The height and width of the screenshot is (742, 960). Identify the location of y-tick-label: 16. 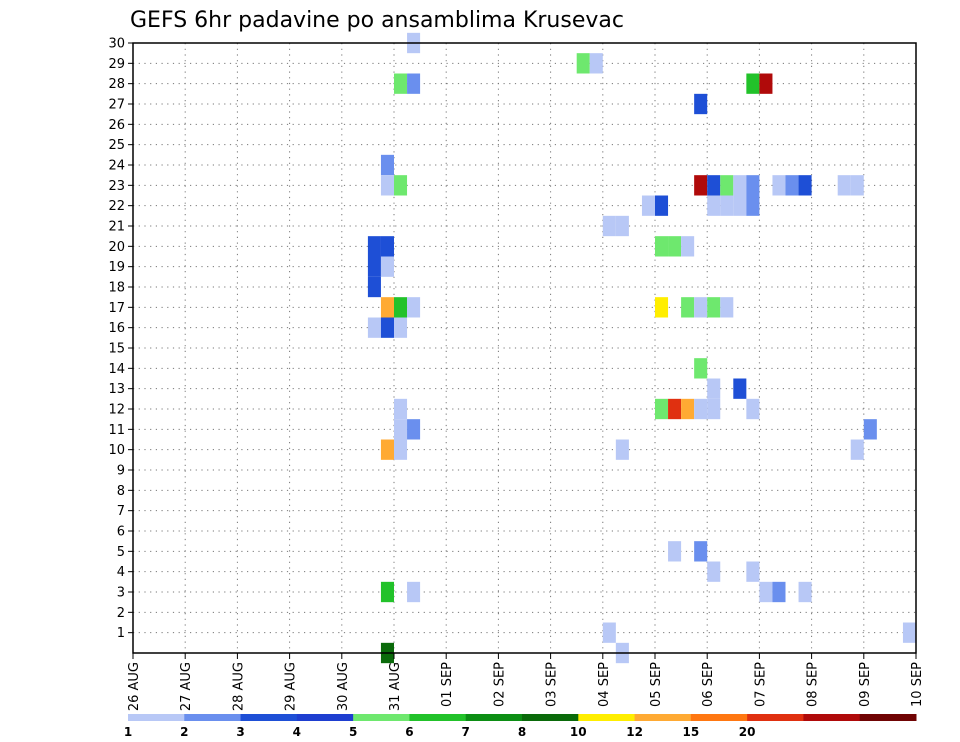
(116, 328).